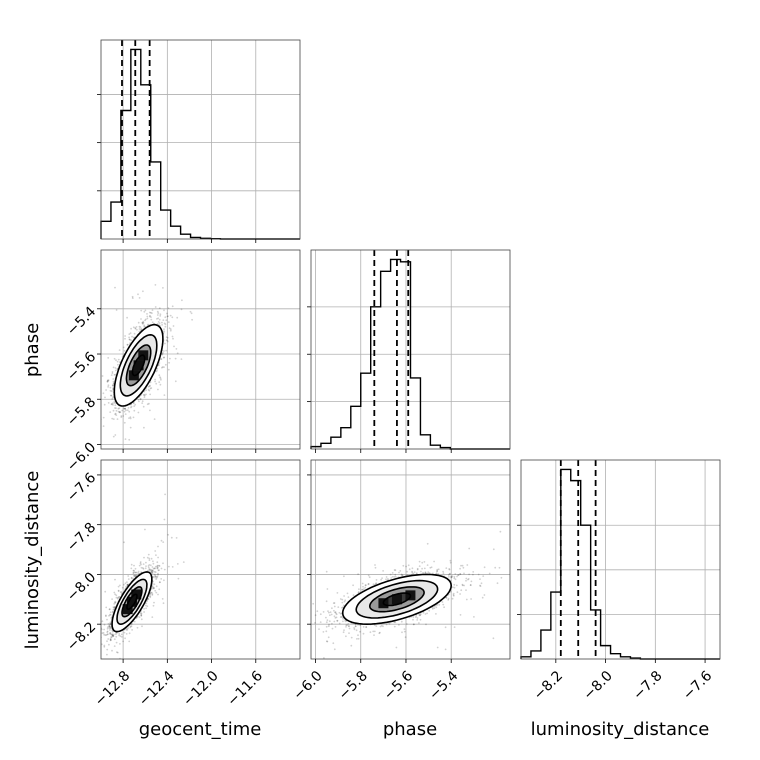 The width and height of the screenshot is (760, 760). I want to click on joint-panel-geocent_time-luminosity_distance, so click(199, 561).